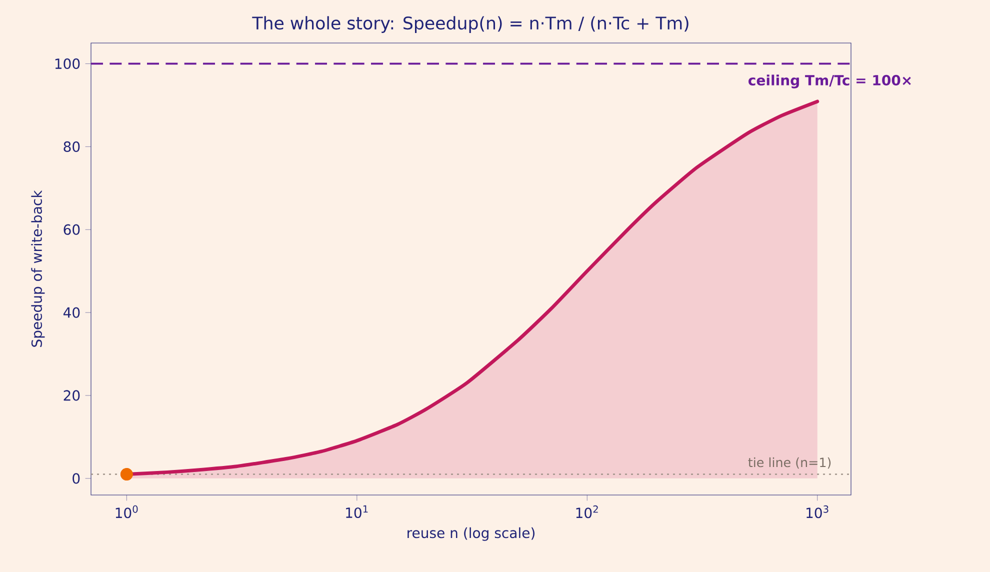  What do you see at coordinates (72, 395) in the screenshot?
I see `y-tick-label: 20` at bounding box center [72, 395].